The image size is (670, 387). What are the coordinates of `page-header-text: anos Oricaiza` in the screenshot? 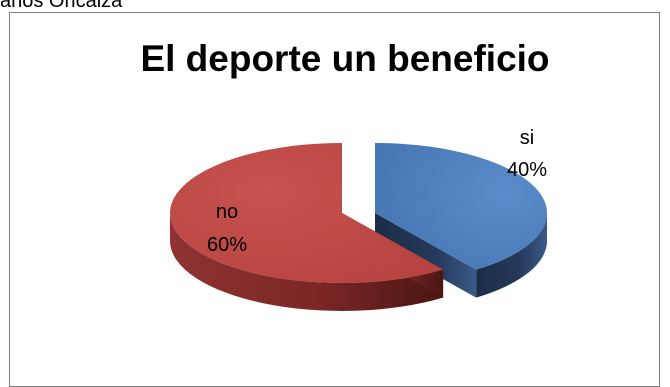 It's located at (61, 6).